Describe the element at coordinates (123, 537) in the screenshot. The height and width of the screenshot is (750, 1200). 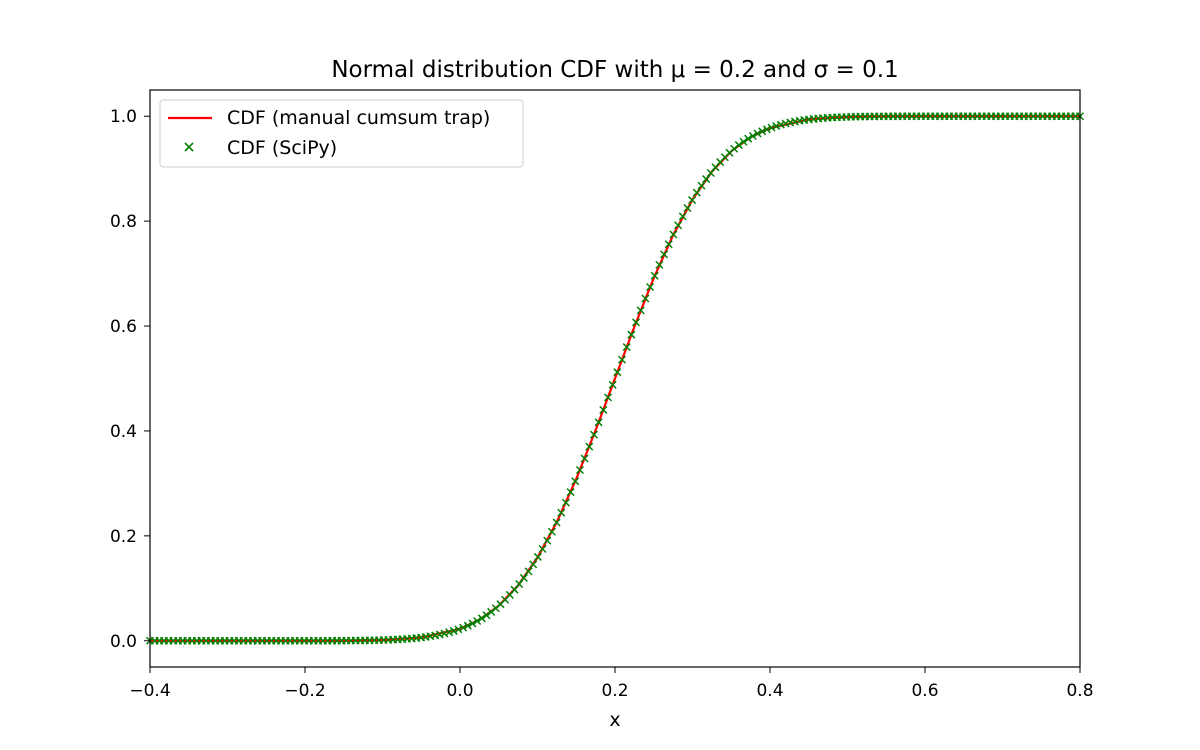
I see `y-tick-label: 0.2` at that location.